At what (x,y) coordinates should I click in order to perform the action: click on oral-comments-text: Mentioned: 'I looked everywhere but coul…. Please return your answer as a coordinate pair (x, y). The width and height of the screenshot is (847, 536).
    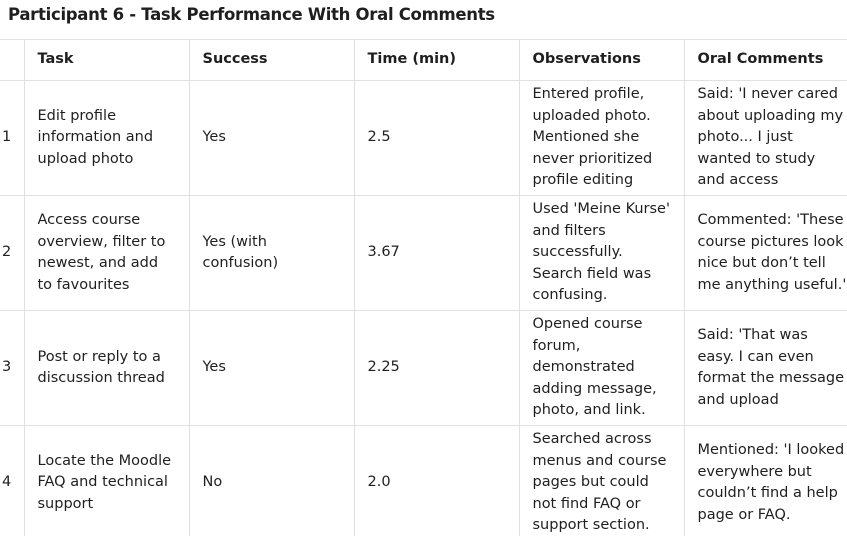
    Looking at the image, I should click on (771, 482).